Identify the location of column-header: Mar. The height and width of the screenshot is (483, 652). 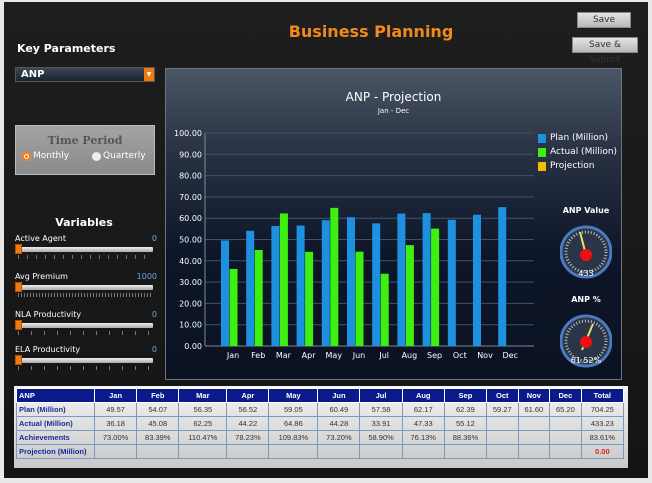
(203, 395).